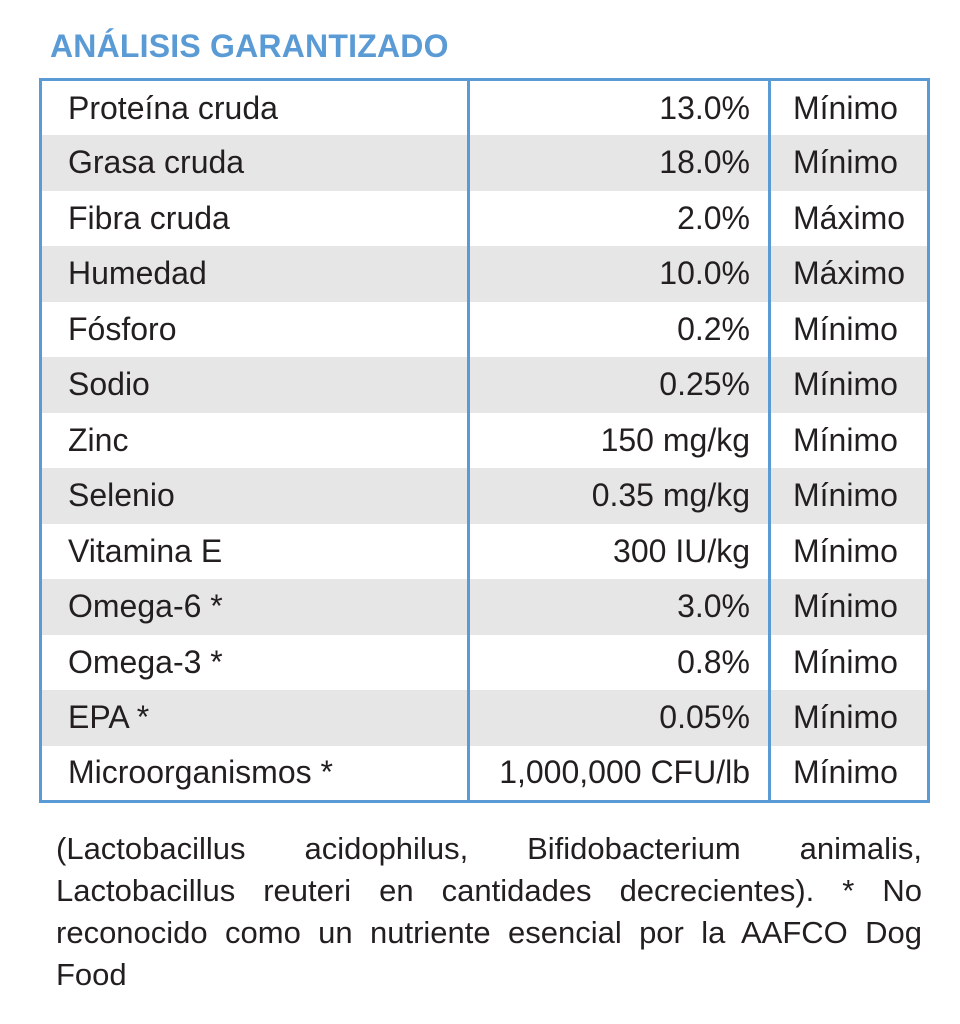 This screenshot has width=960, height=1024. What do you see at coordinates (619, 163) in the screenshot?
I see `amount-cell: 18.0%` at bounding box center [619, 163].